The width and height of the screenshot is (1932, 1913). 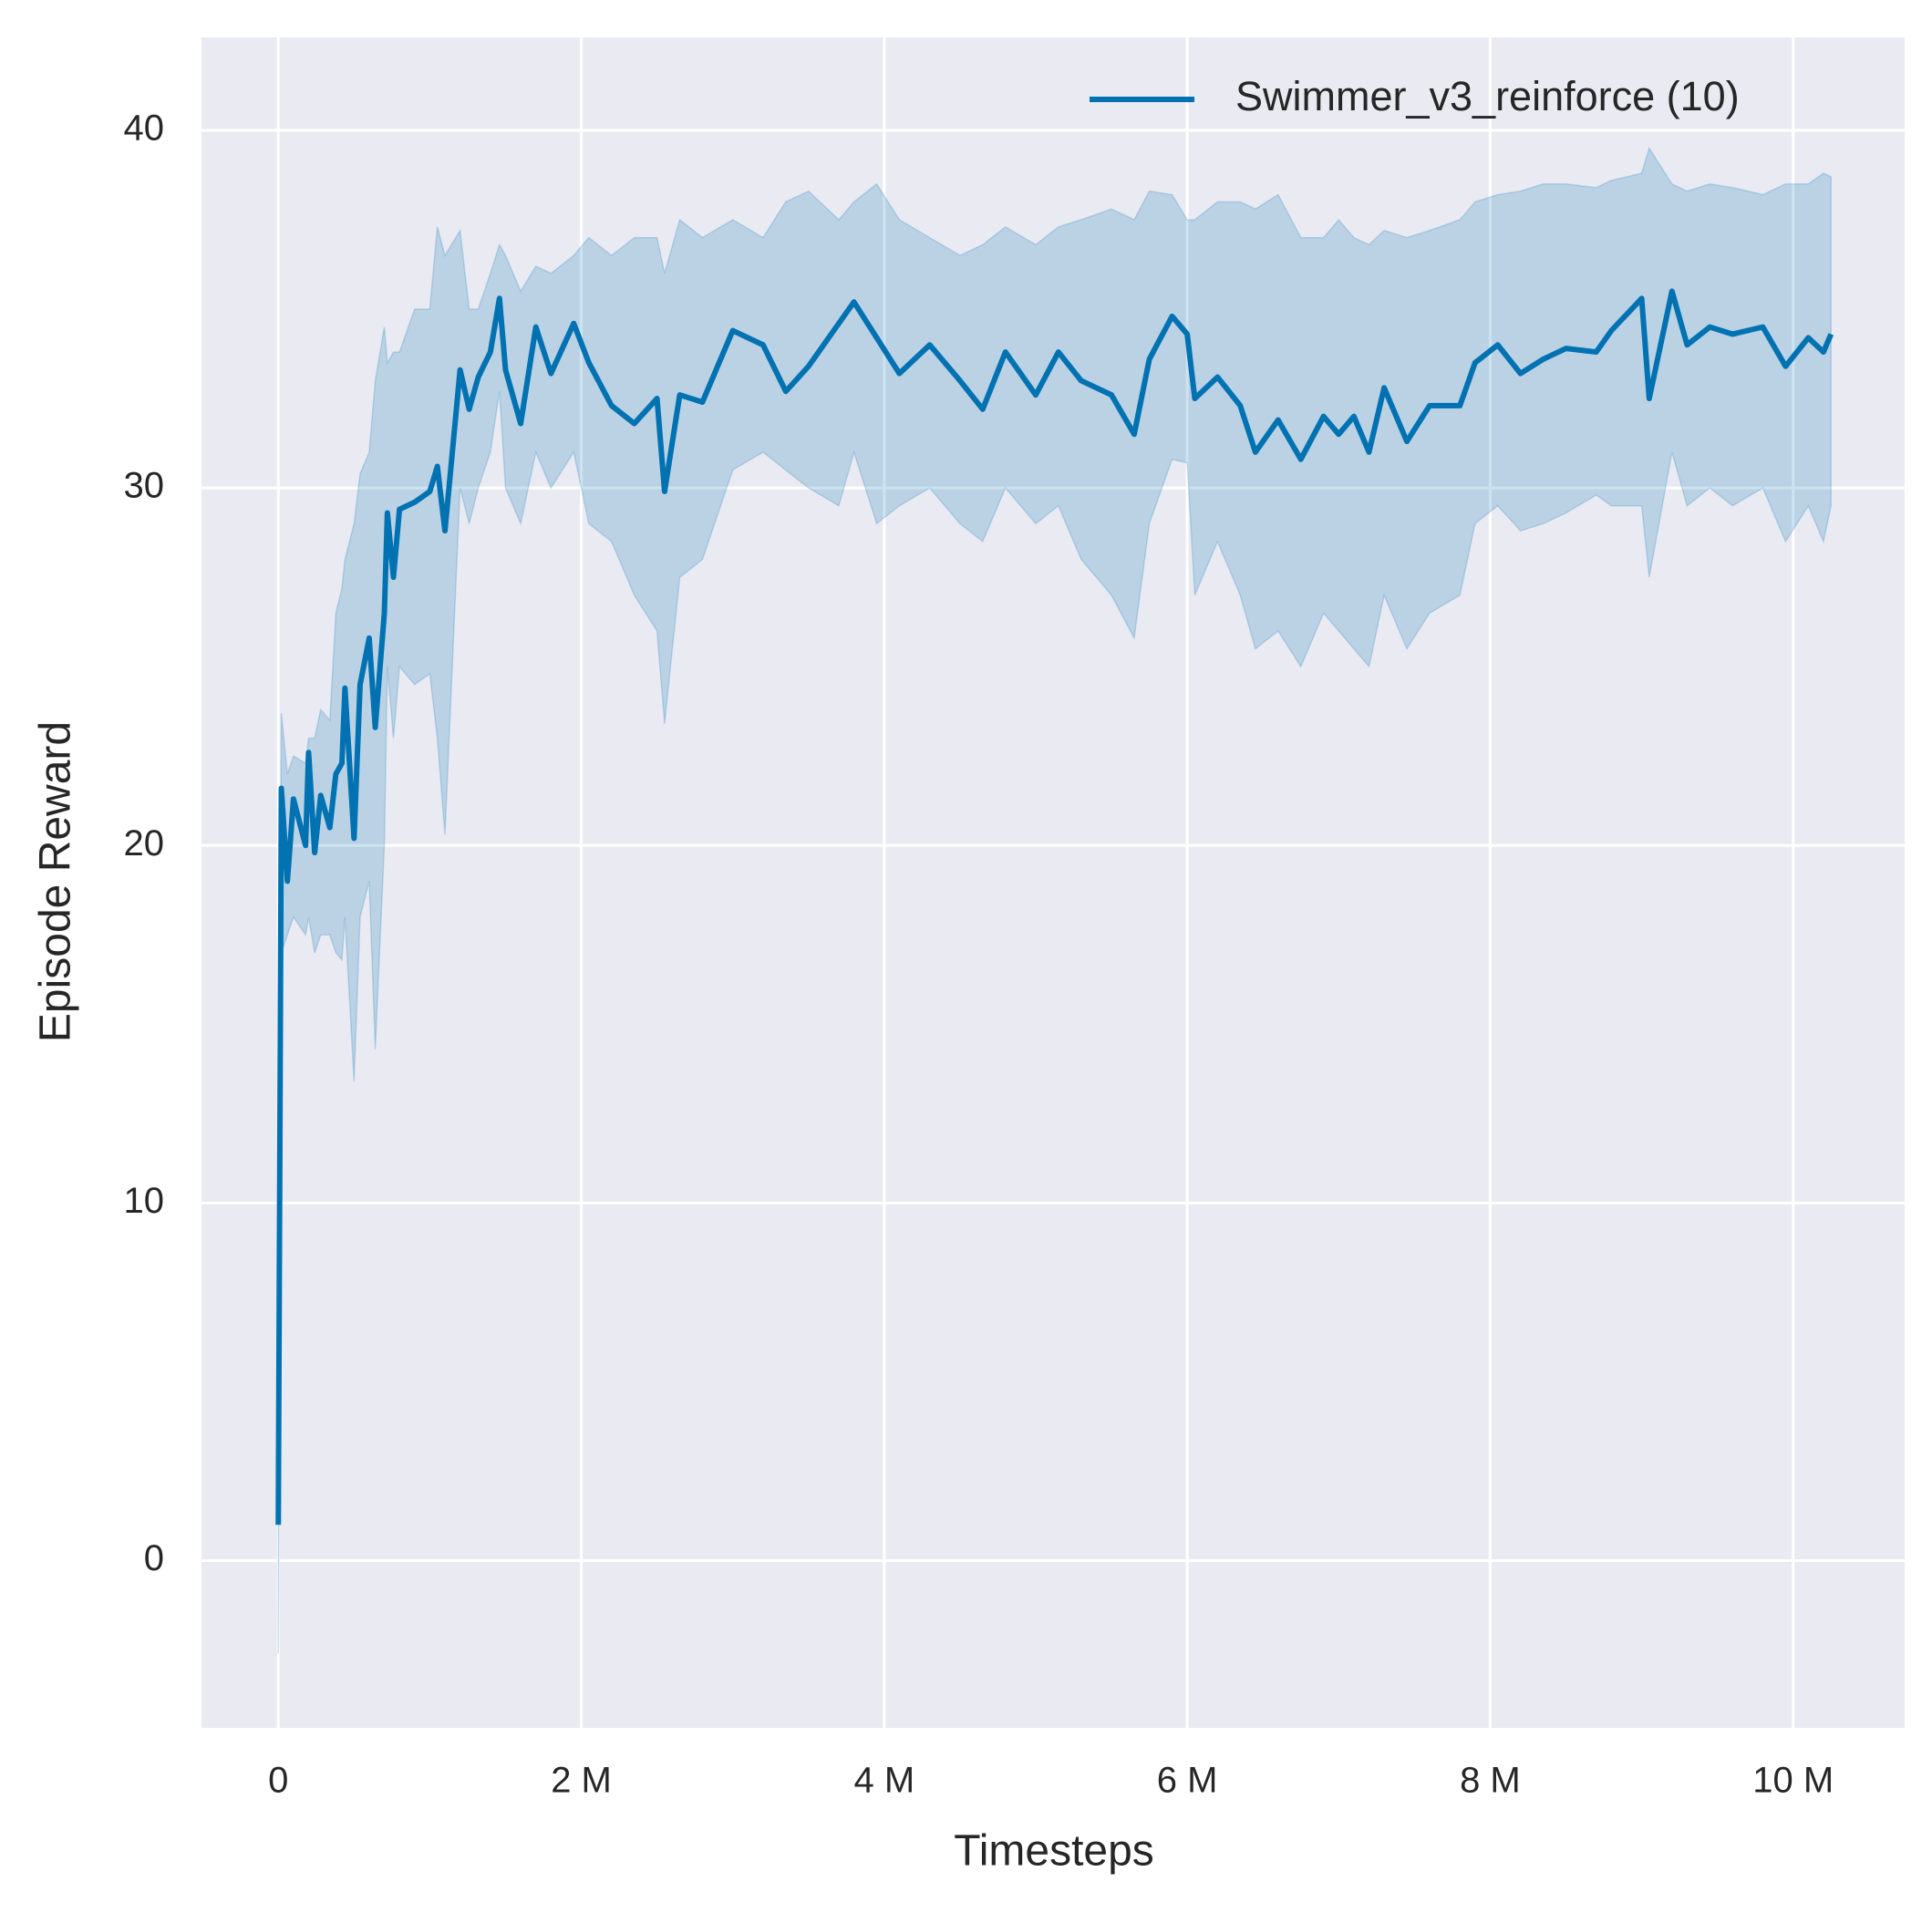 I want to click on x-tick-label: 4 M, so click(x=884, y=1781).